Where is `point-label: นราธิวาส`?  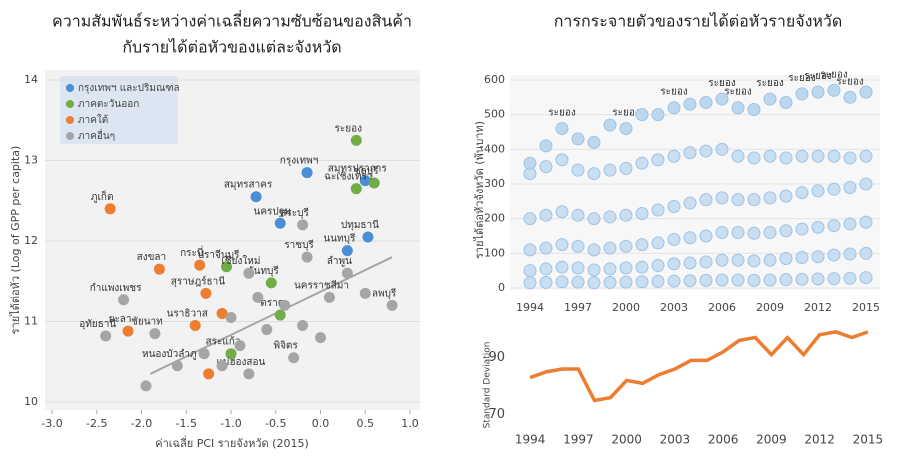 point-label: นราธิวาส is located at coordinates (187, 314).